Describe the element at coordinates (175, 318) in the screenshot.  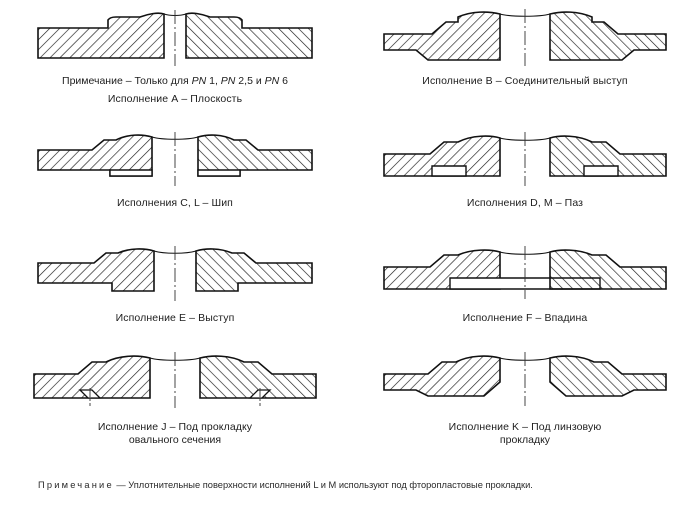
I see `figure-caption-E: Исполнение E – Выступ` at that location.